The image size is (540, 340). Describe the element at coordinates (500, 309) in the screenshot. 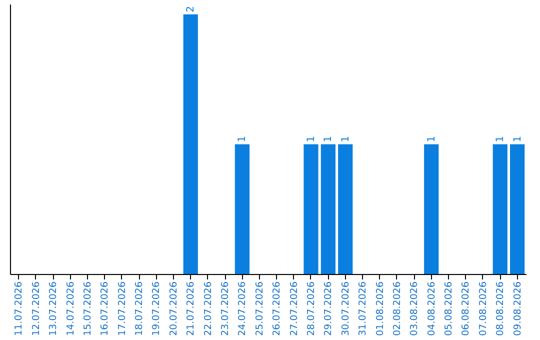

I see `x-tick-label: 08.08.2026` at that location.